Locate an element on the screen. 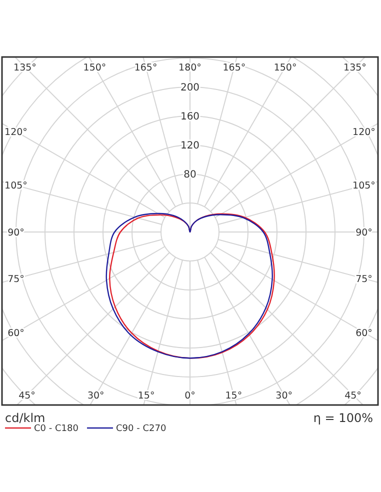 The width and height of the screenshot is (381, 492). text: η = 100% is located at coordinates (343, 418).